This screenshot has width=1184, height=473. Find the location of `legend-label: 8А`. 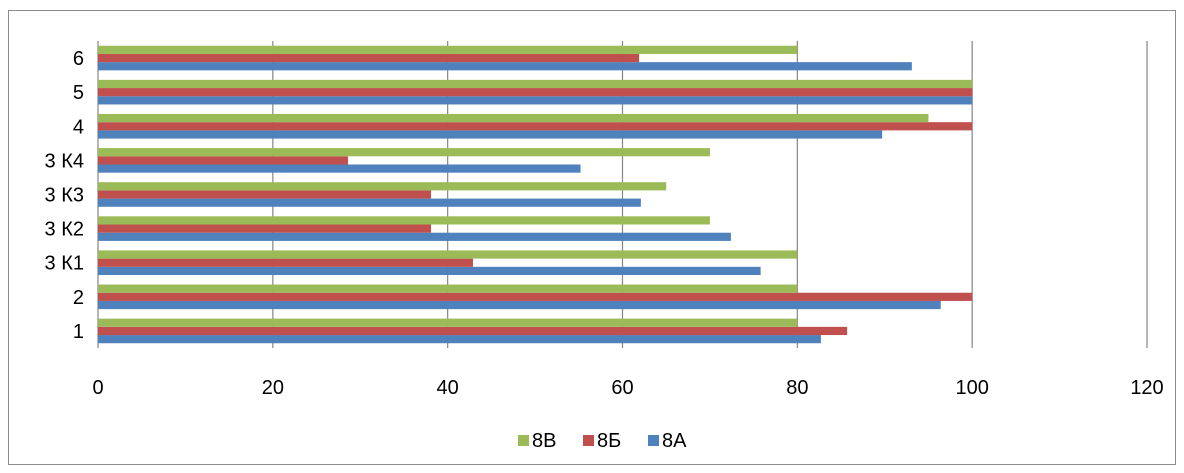

legend-label: 8А is located at coordinates (674, 441).